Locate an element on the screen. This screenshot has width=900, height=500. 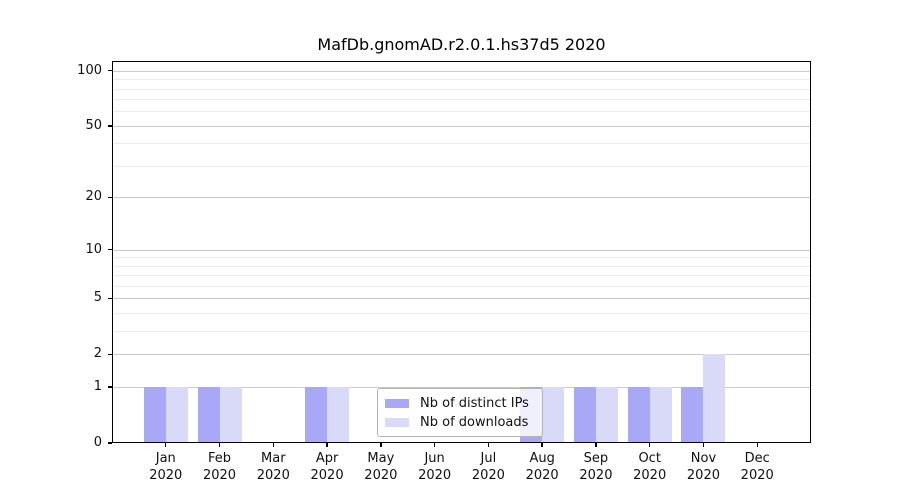
x-tick-label: Feb 2020 is located at coordinates (220, 467).